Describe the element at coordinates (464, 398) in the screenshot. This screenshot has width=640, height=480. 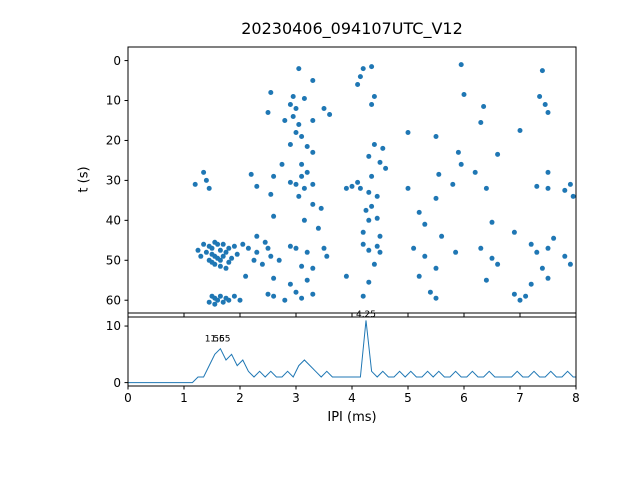
I see `tick-label: 6` at that location.